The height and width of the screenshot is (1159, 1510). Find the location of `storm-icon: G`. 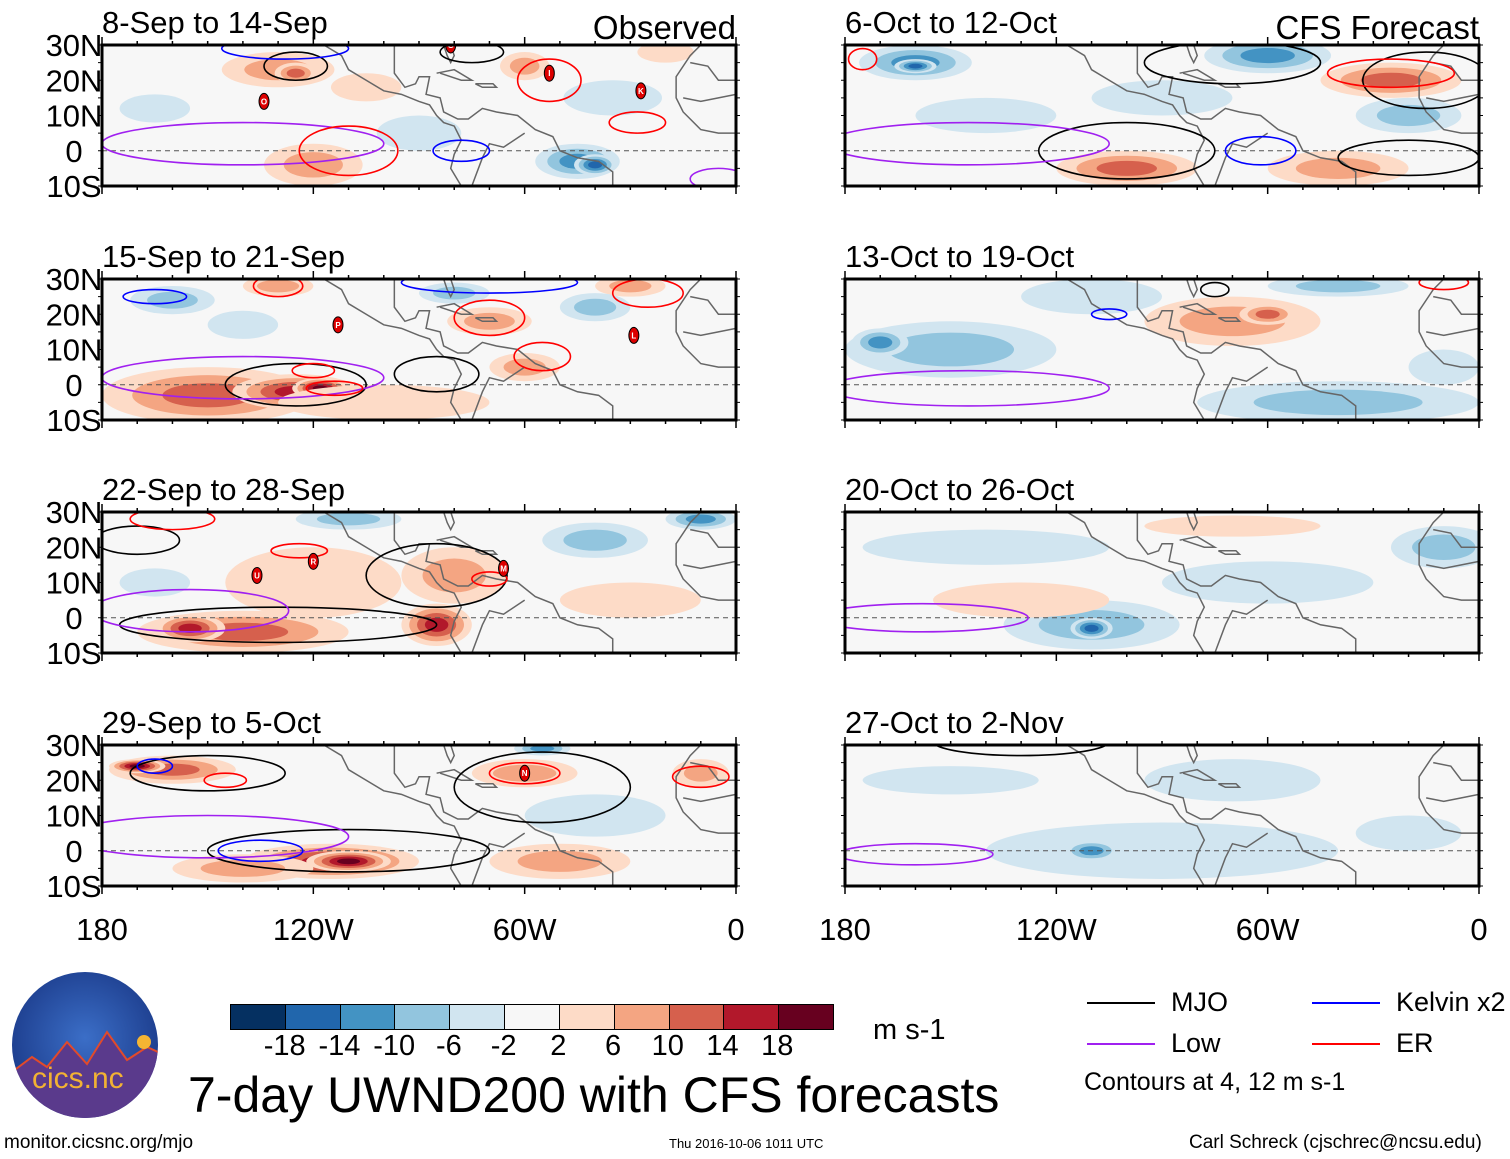

storm-icon: G is located at coordinates (451, 47).